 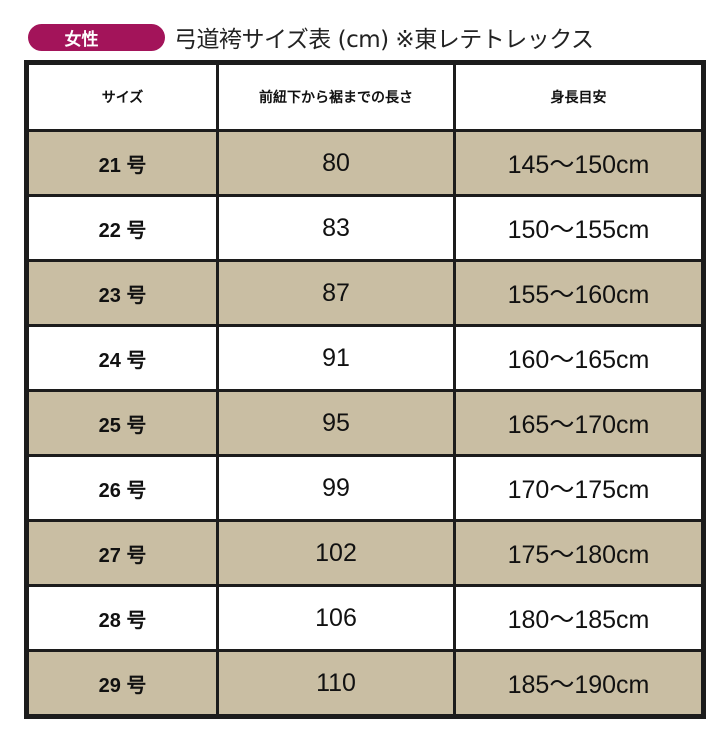 I want to click on table-header-row: サイズ 前紐下から裾までの長さ 身長目安, so click(x=365, y=96).